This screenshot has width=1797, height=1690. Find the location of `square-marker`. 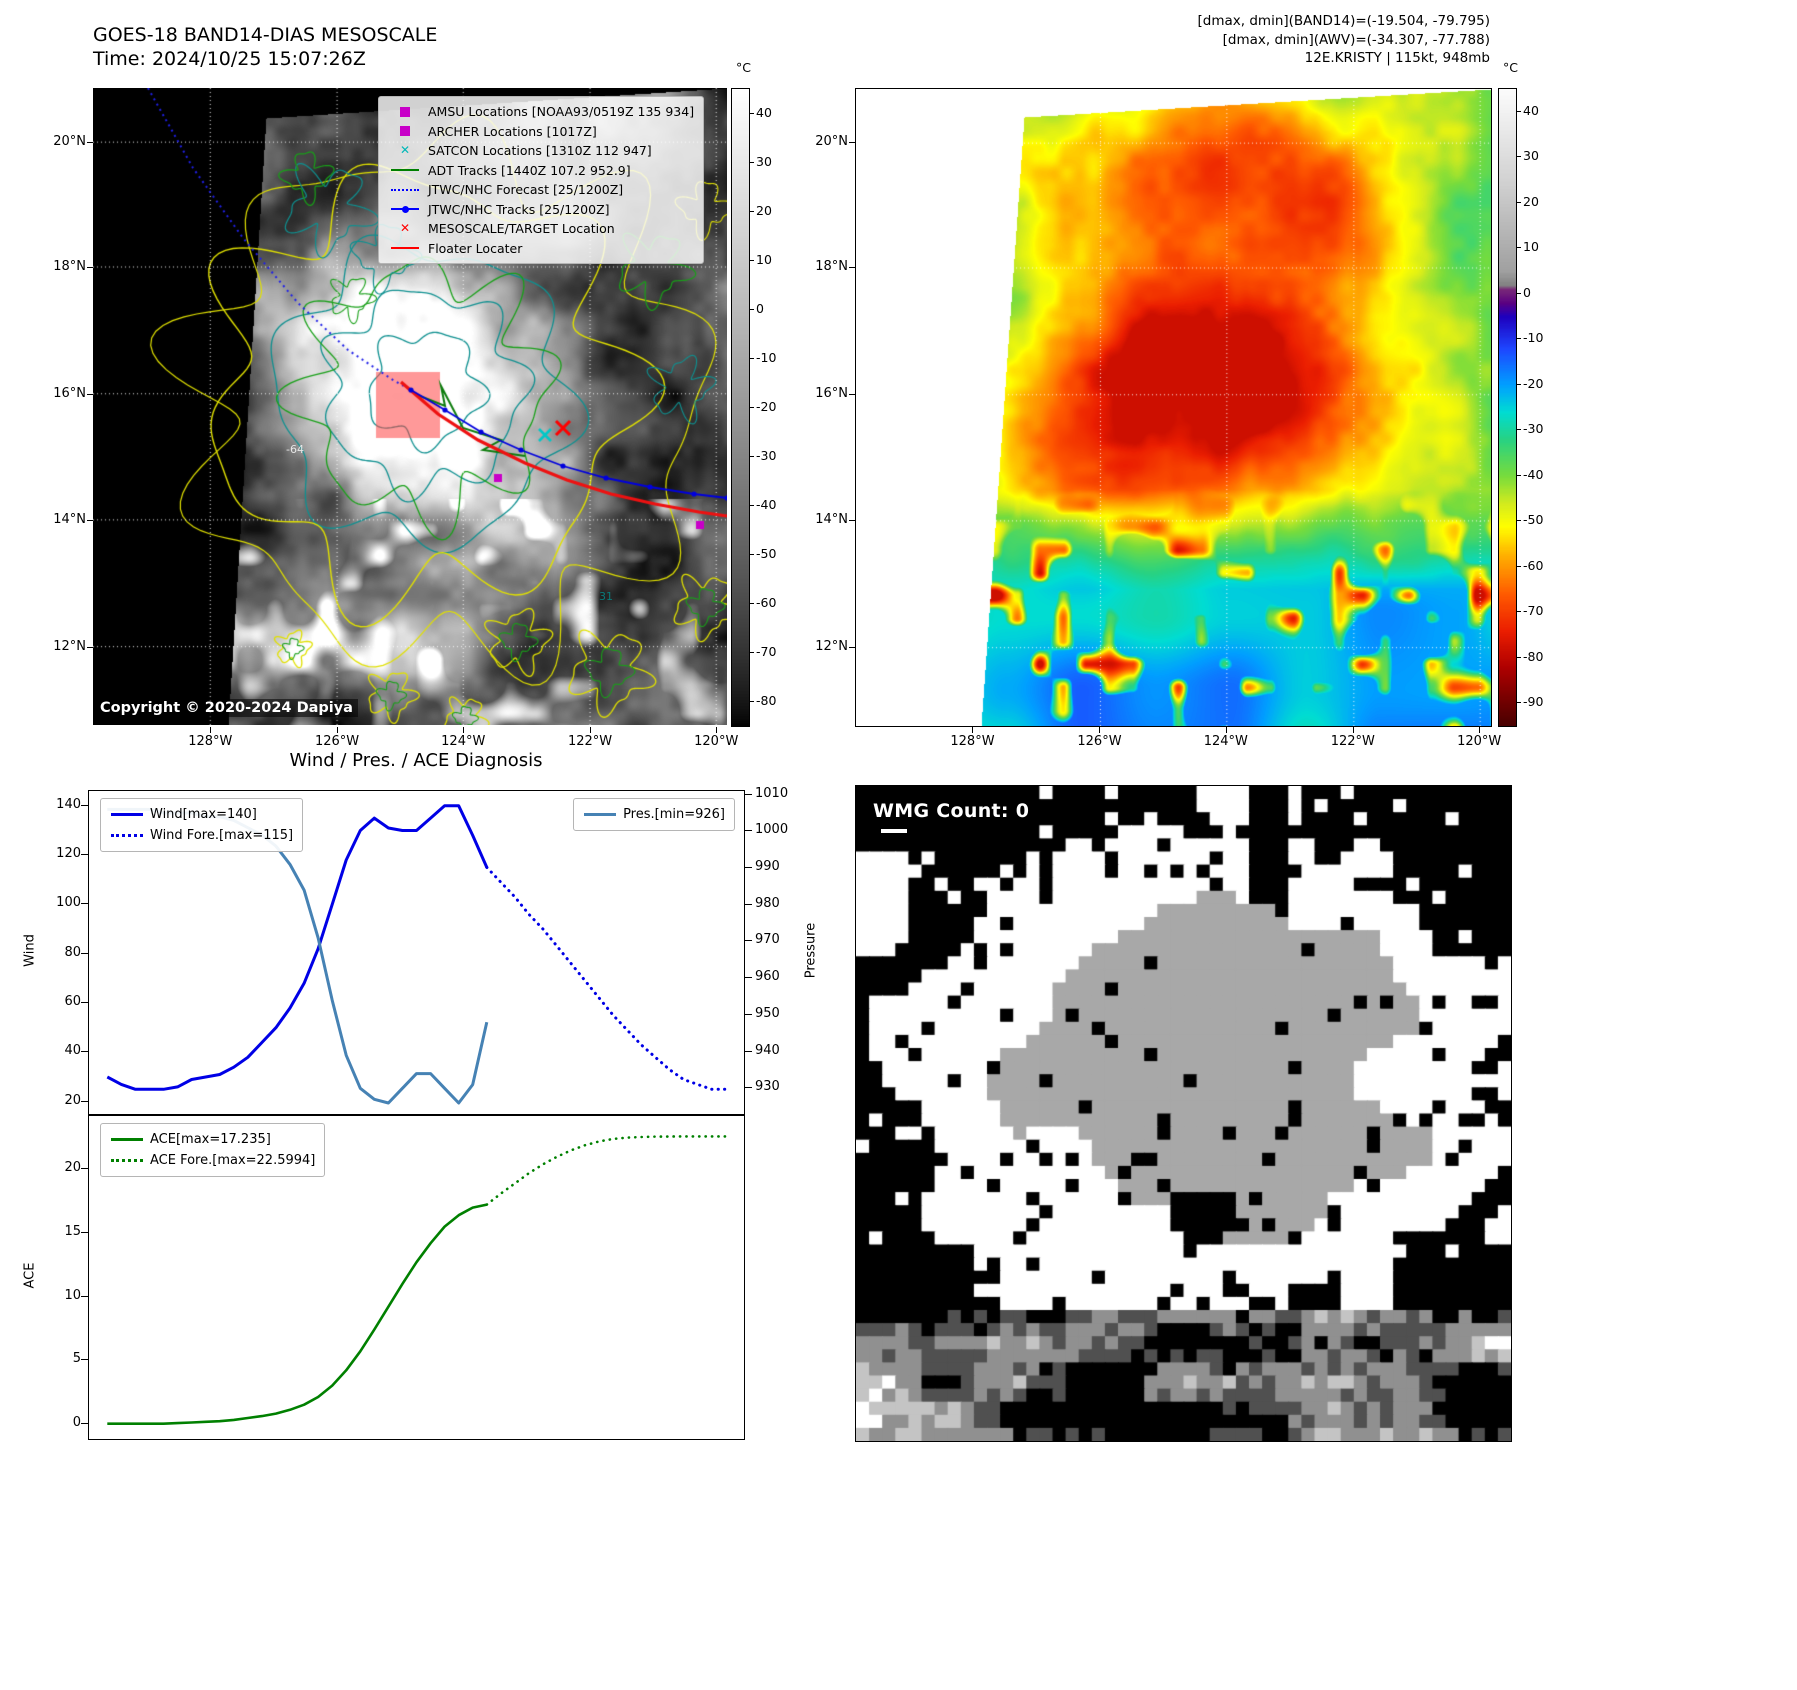

square-marker is located at coordinates (405, 131).